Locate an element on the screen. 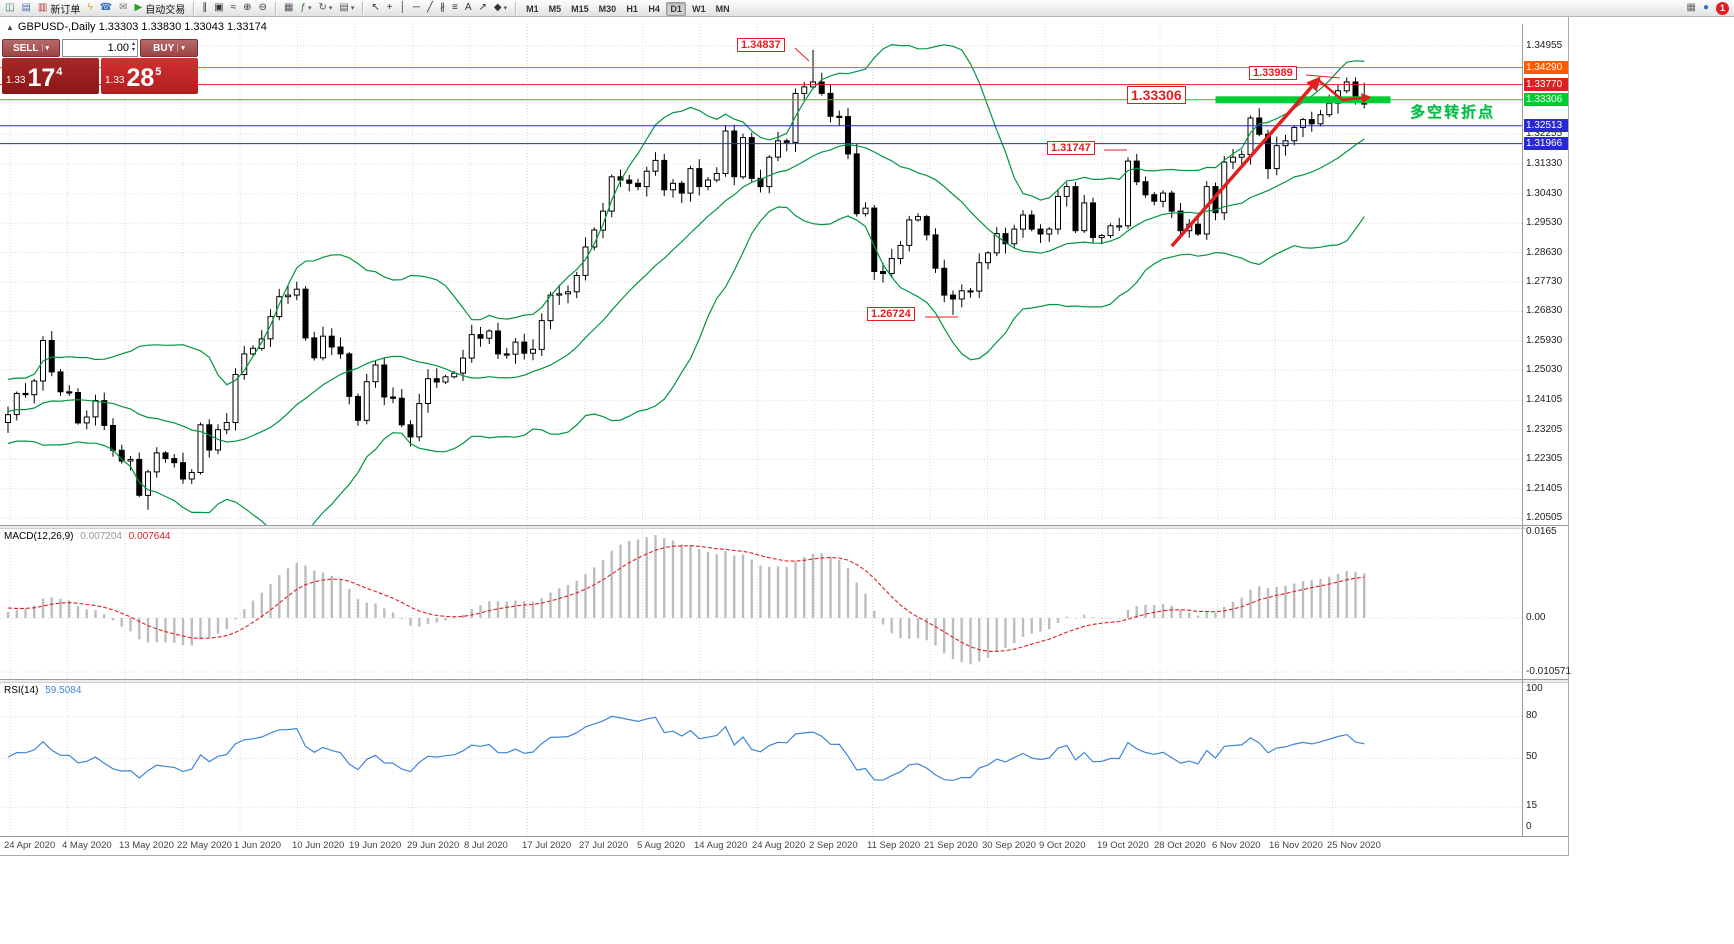 The width and height of the screenshot is (1734, 944). date-axis-label: 2 Sep 2020 is located at coordinates (833, 845).